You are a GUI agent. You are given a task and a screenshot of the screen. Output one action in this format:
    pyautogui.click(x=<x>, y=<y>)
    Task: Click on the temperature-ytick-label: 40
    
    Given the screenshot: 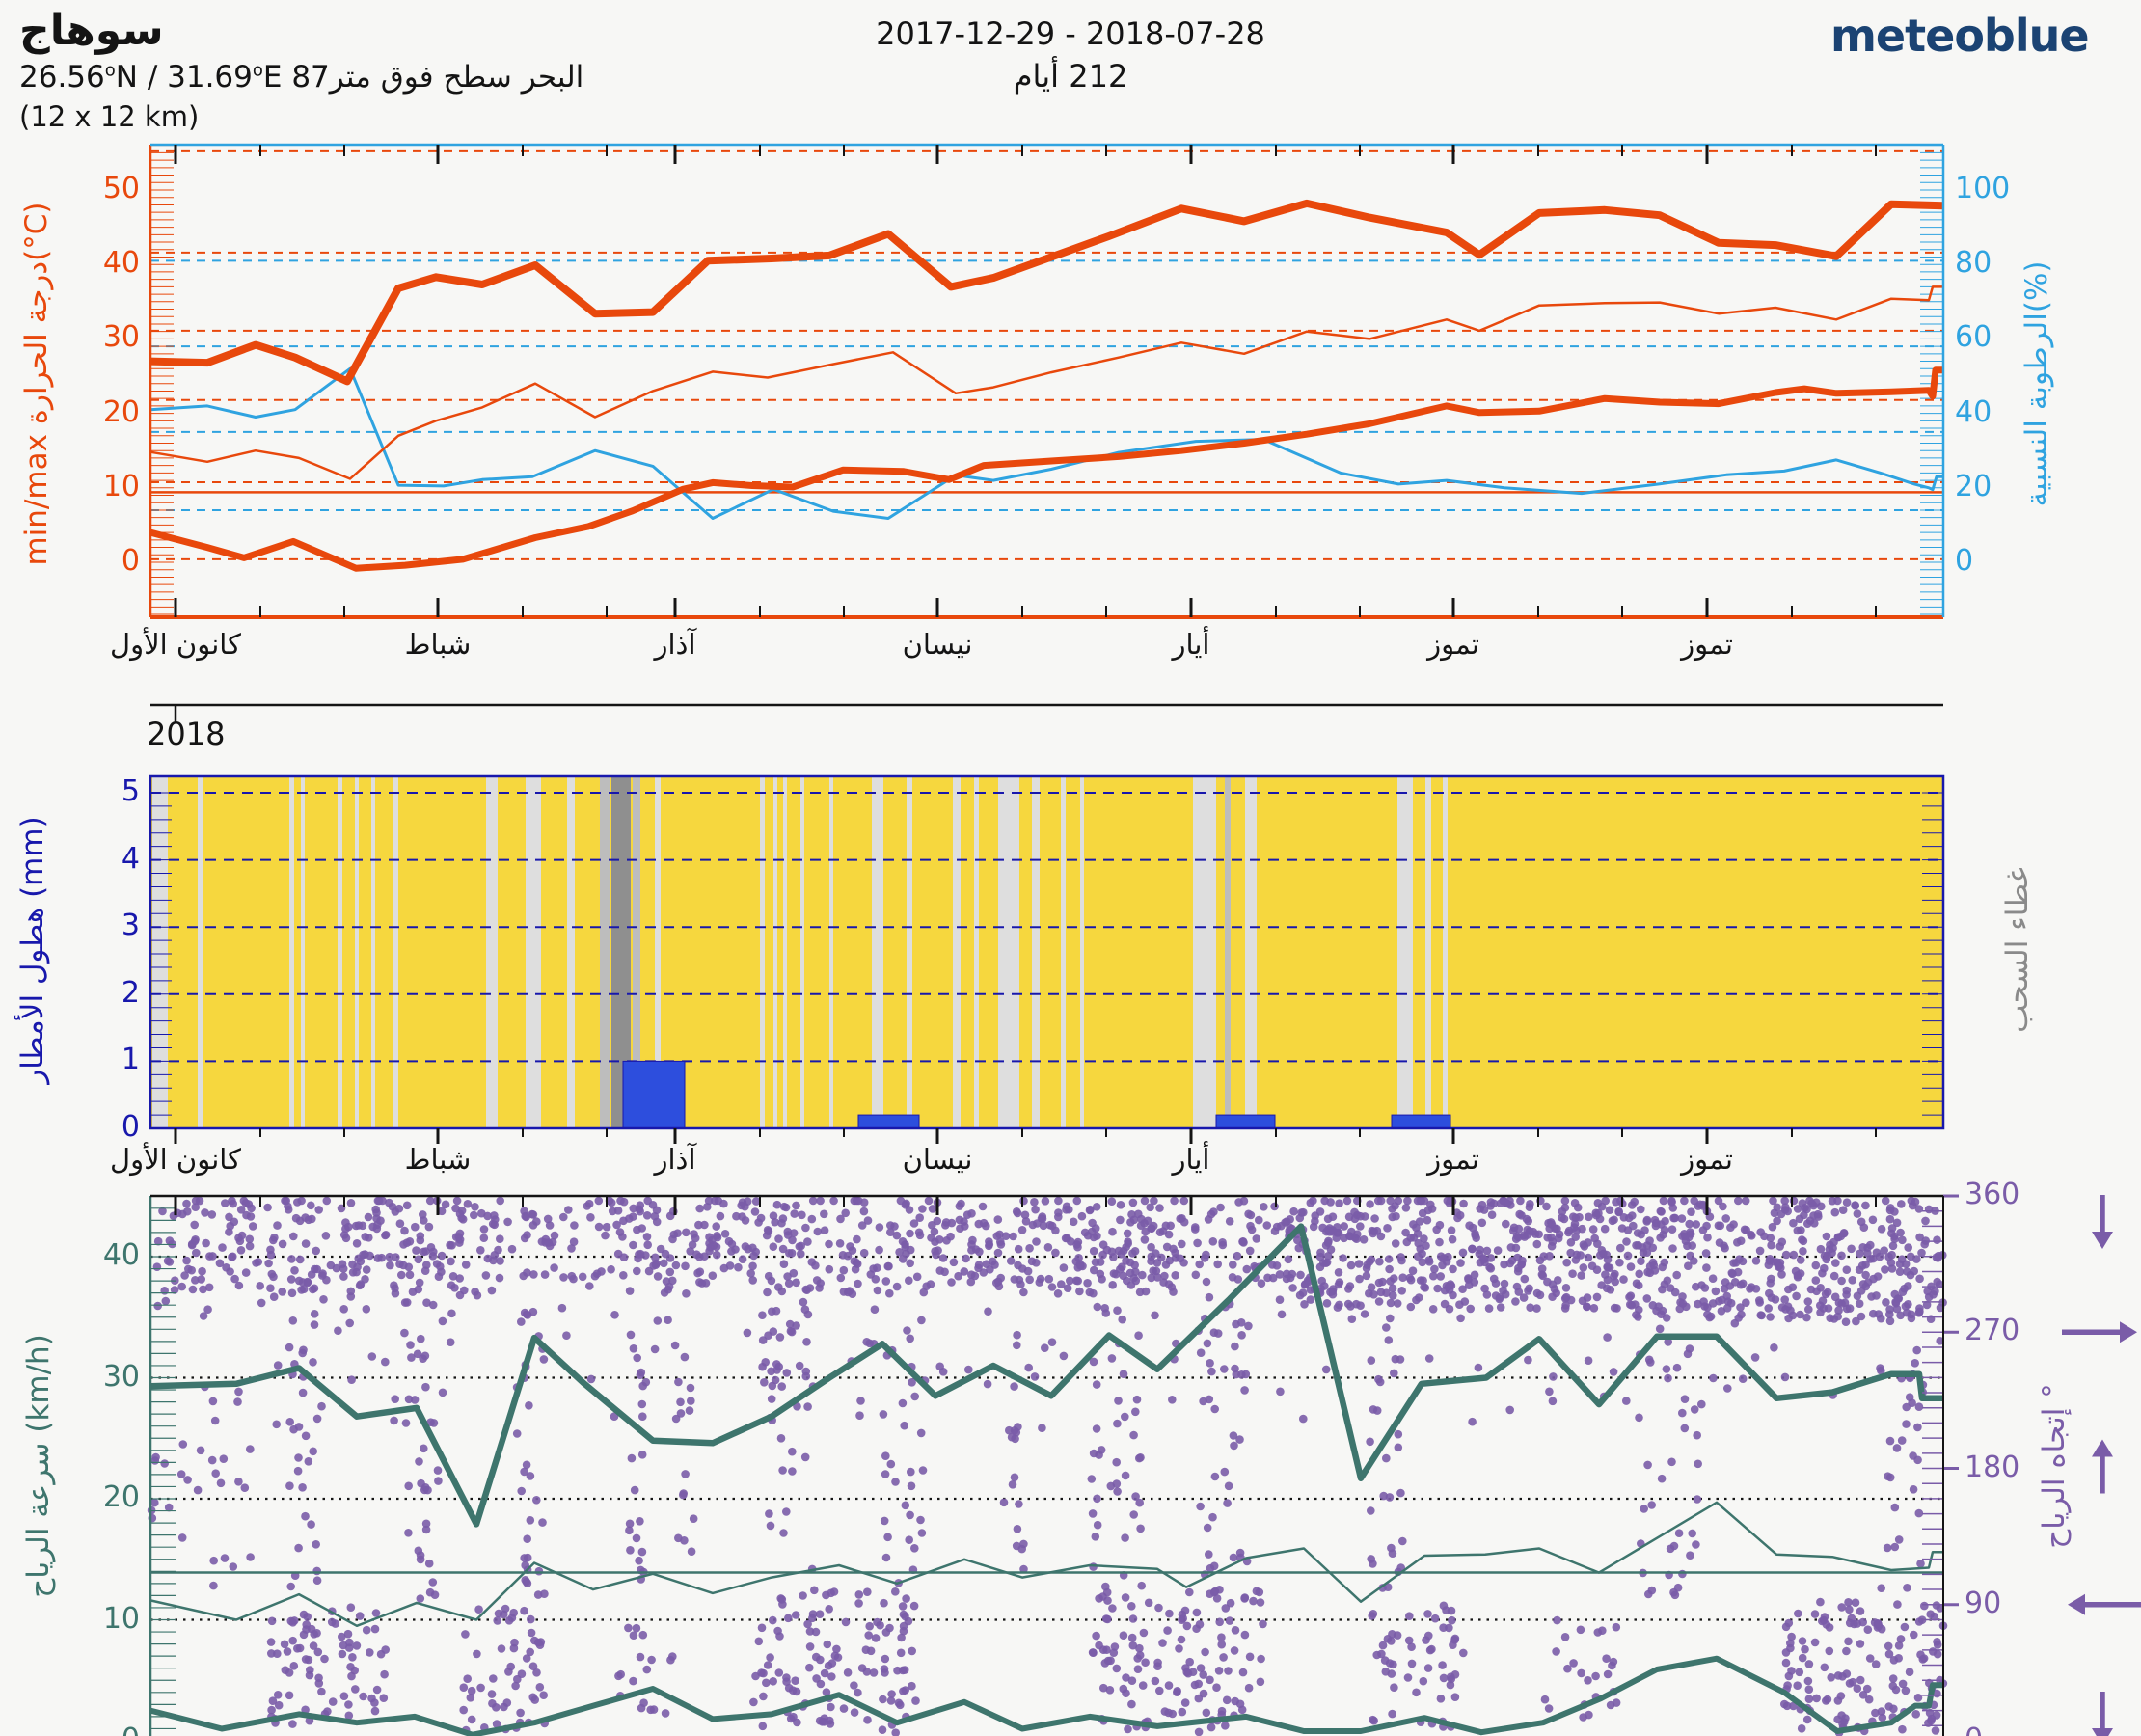 What is the action you would take?
    pyautogui.click(x=121, y=263)
    